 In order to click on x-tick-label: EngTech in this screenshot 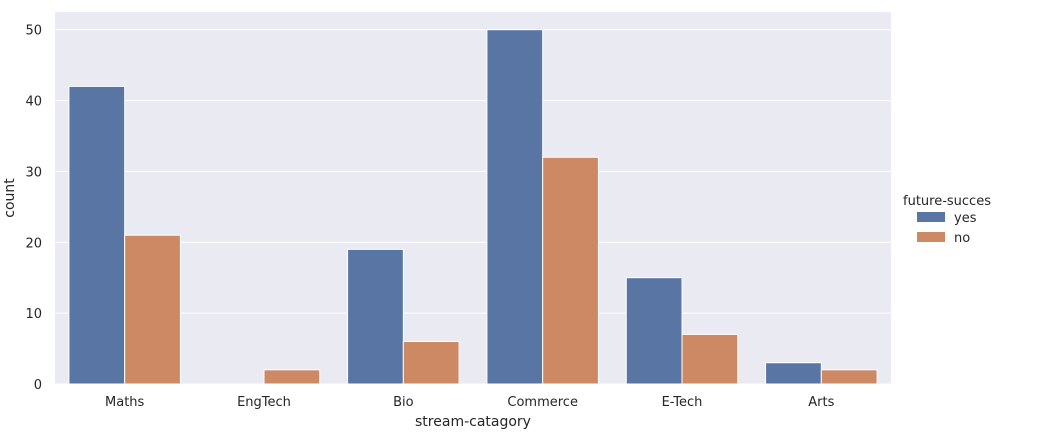, I will do `click(264, 402)`.